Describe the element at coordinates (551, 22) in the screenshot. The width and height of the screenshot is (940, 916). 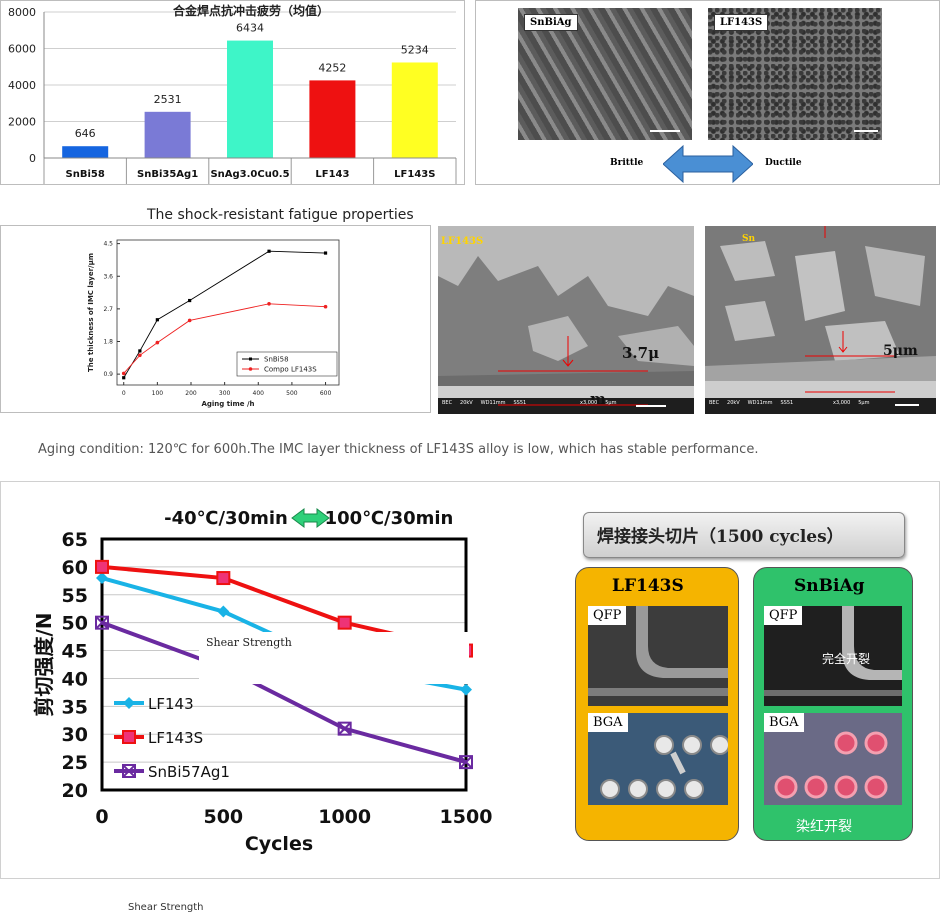
I see `sem-label-snbiag: SnBiAg` at that location.